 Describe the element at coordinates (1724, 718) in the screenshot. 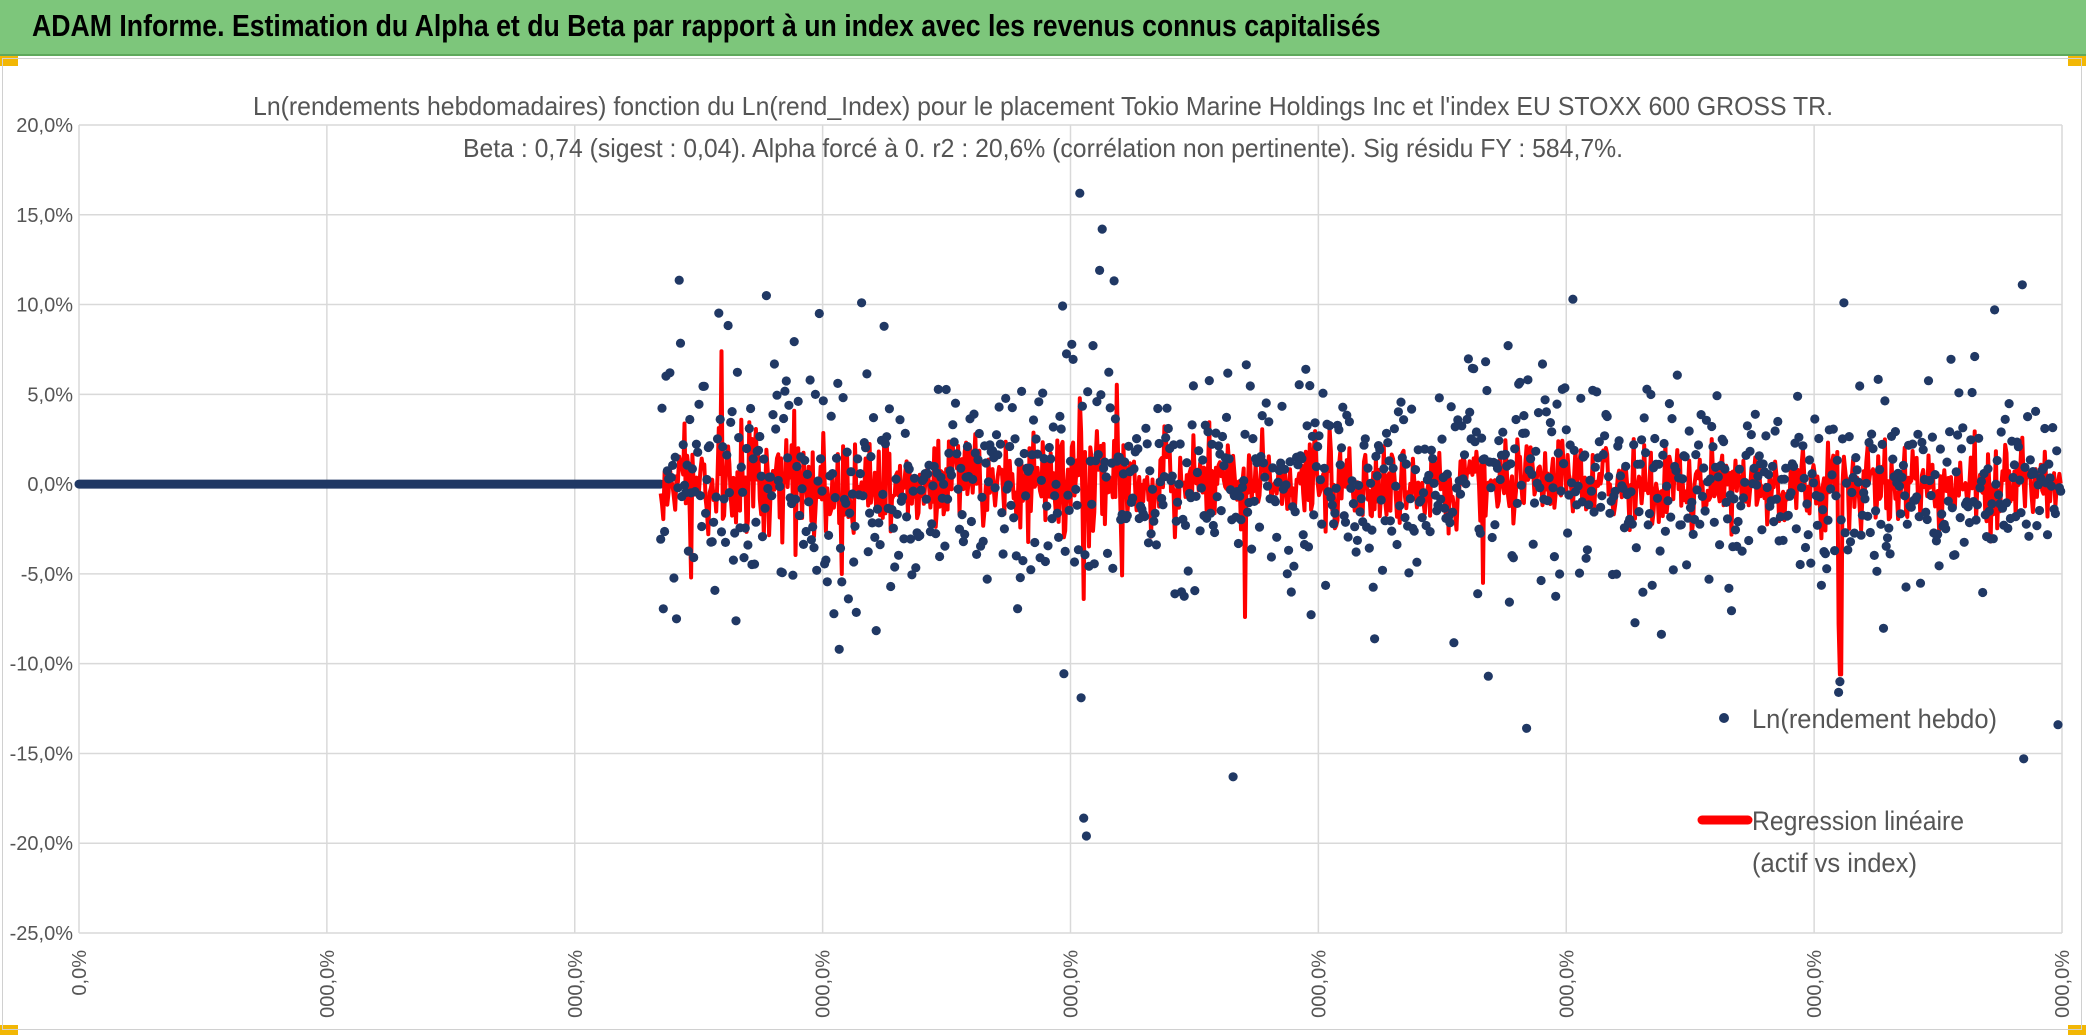

I see `legend-marker-returns` at that location.